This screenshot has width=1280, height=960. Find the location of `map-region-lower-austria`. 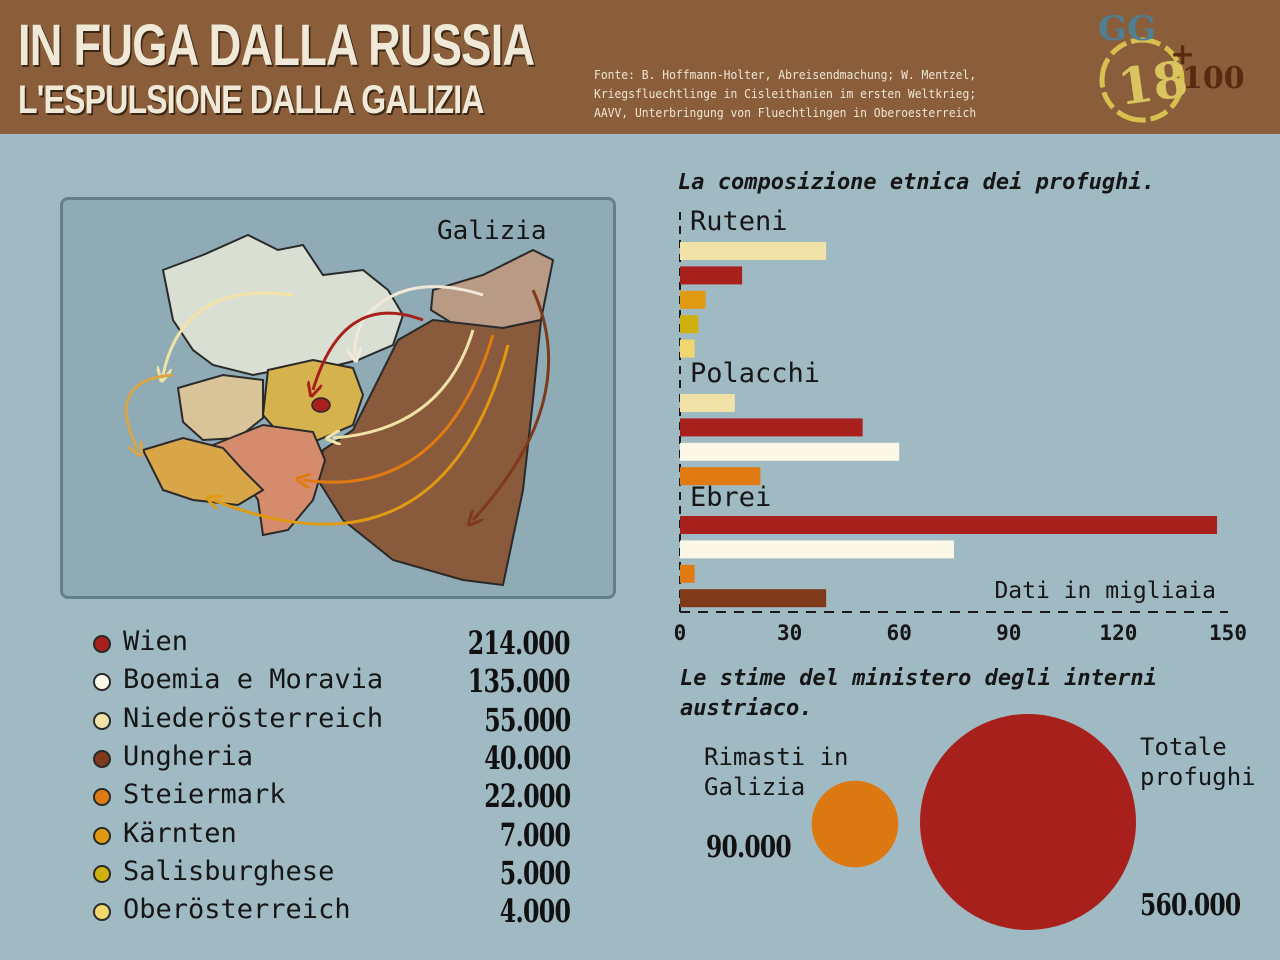

map-region-lower-austria is located at coordinates (313, 400).